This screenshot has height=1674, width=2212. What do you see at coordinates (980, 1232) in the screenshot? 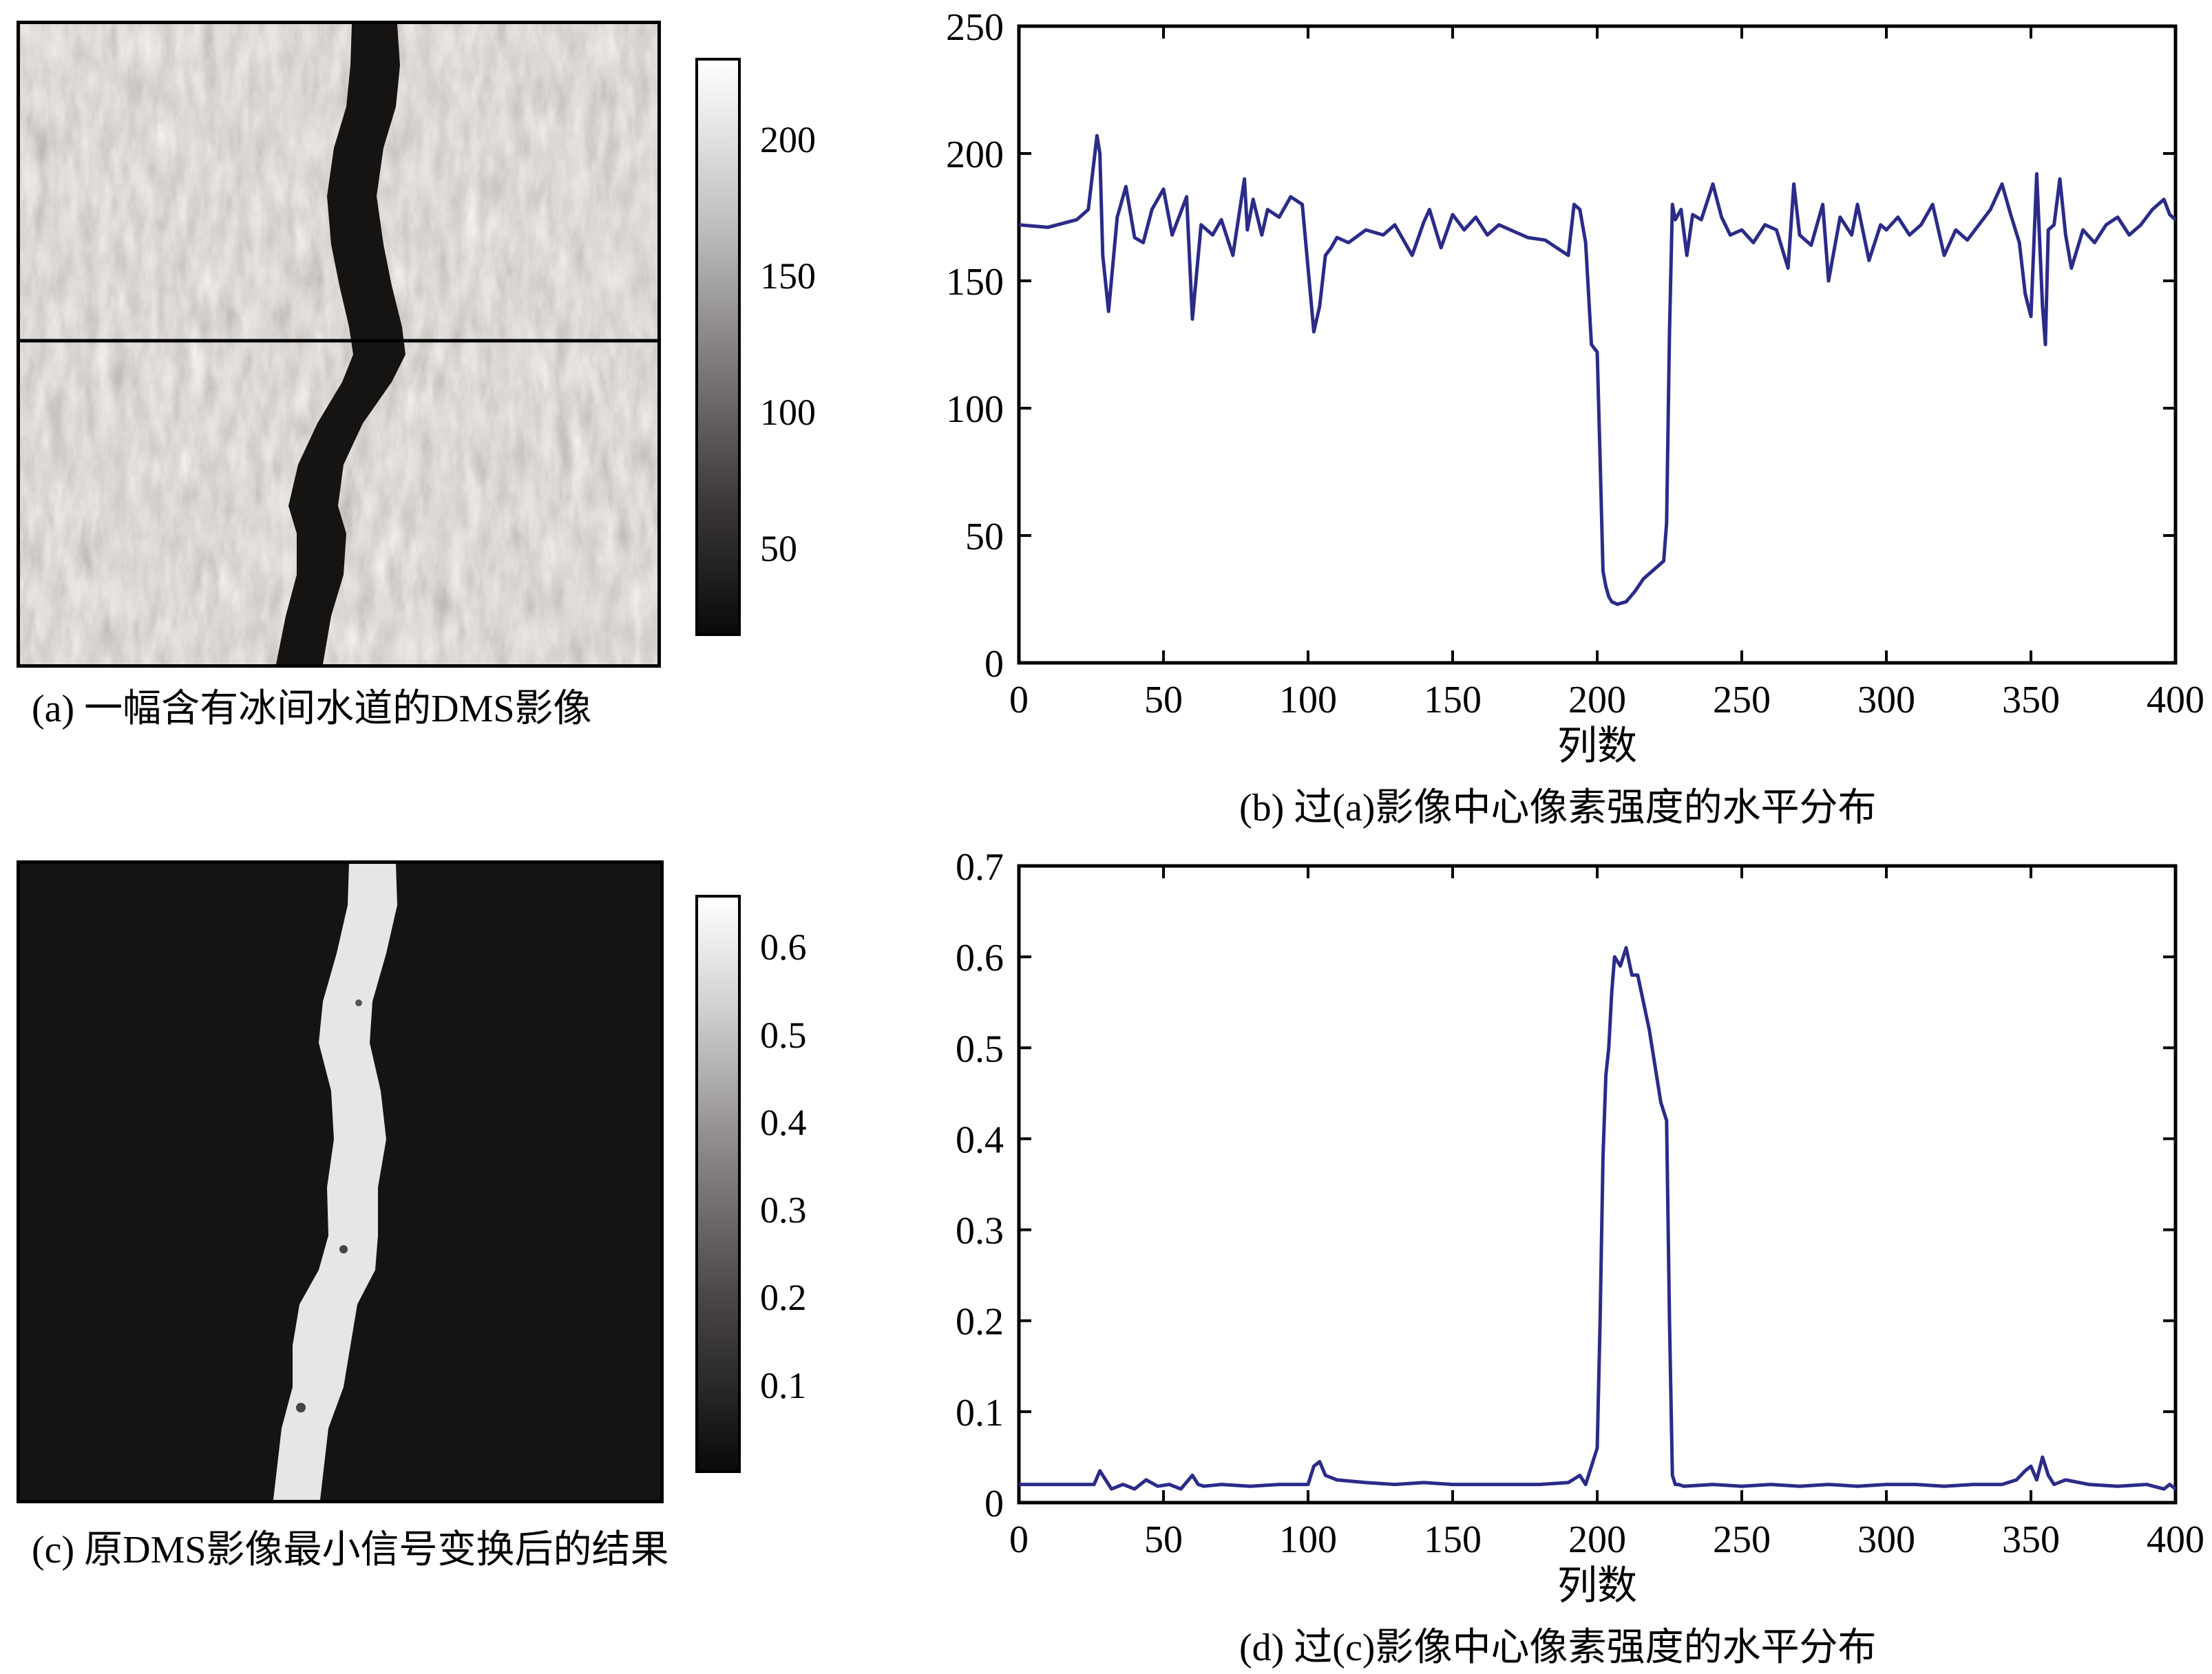
I see `y-tick-label: 0.3` at bounding box center [980, 1232].